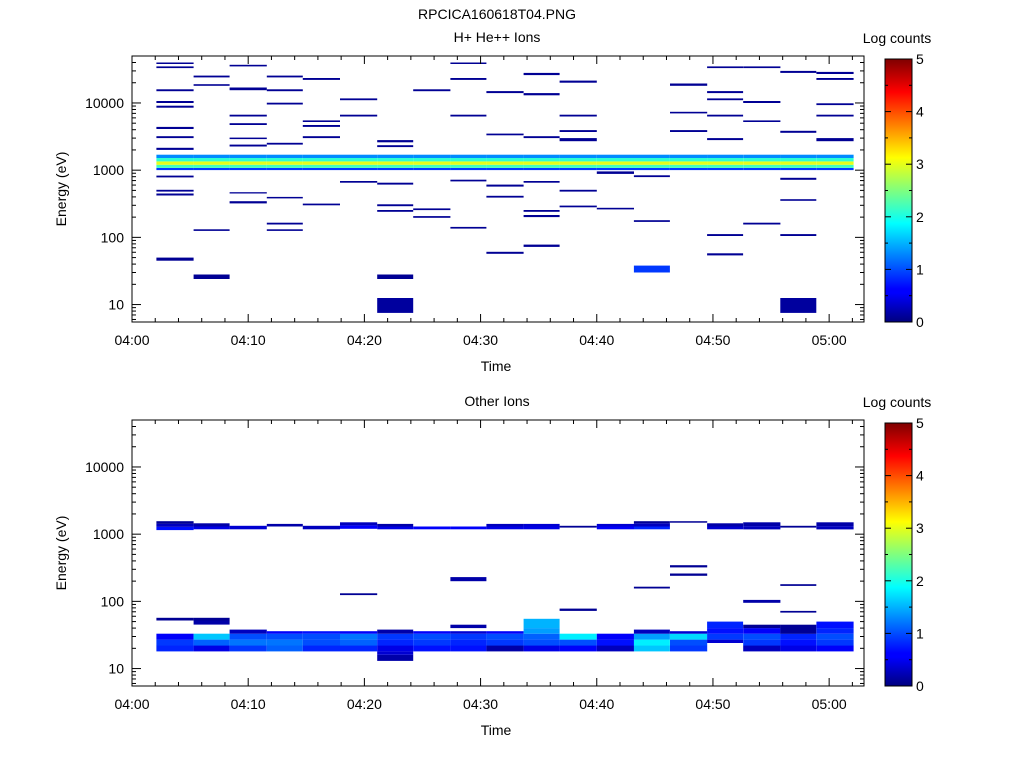 The image size is (1024, 768). What do you see at coordinates (113, 237) in the screenshot?
I see `y-tick-label: 100` at bounding box center [113, 237].